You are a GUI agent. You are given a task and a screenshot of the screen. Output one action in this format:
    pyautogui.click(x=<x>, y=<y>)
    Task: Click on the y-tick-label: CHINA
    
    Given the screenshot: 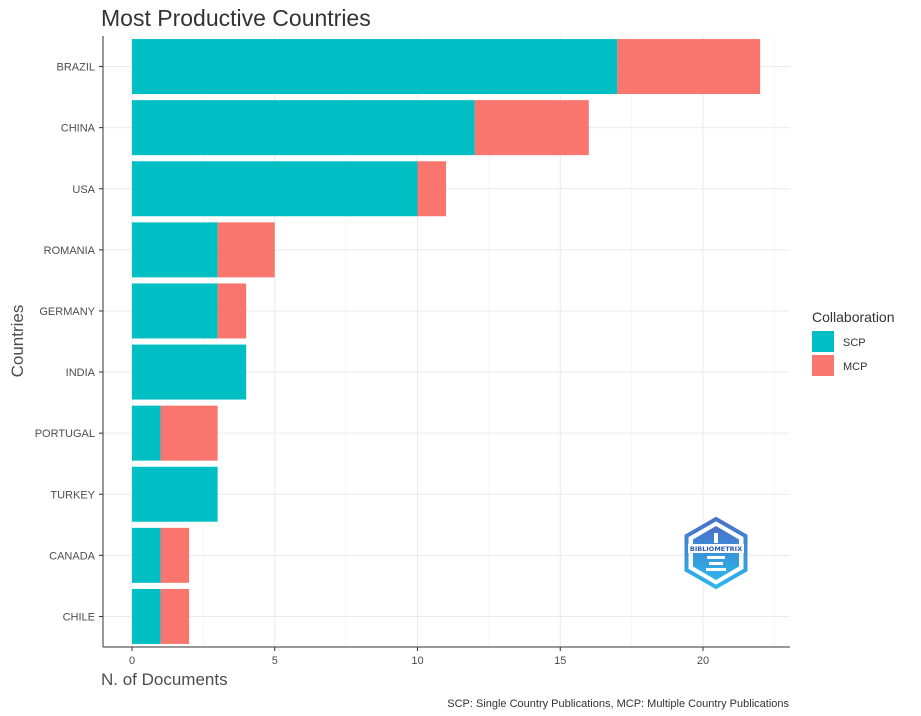 What is the action you would take?
    pyautogui.click(x=78, y=129)
    